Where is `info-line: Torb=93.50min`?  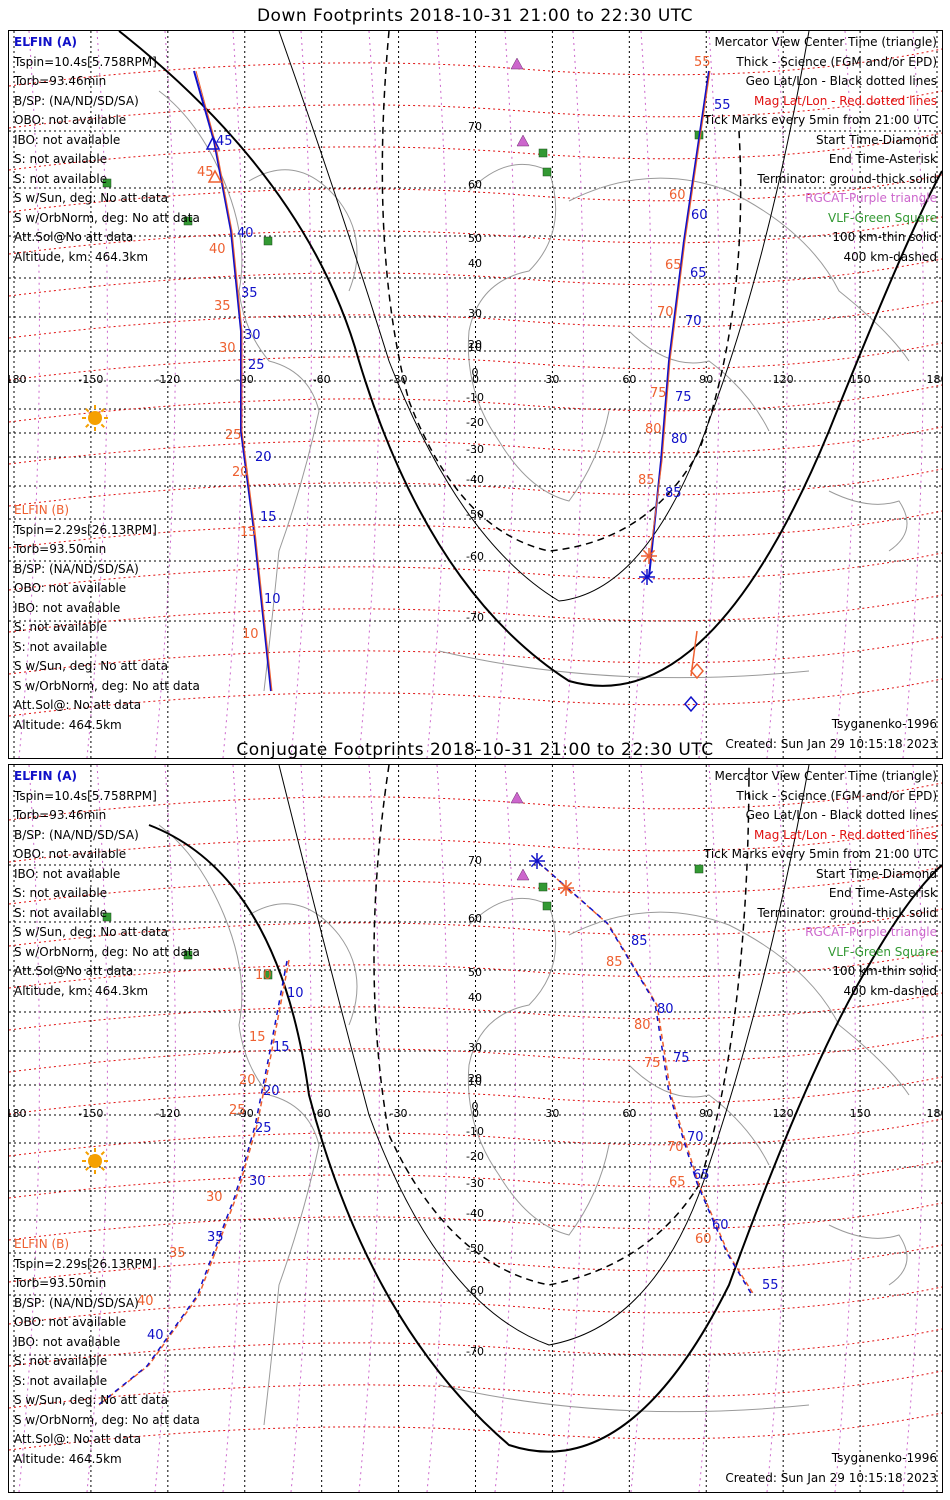 info-line: Torb=93.50min is located at coordinates (60, 549).